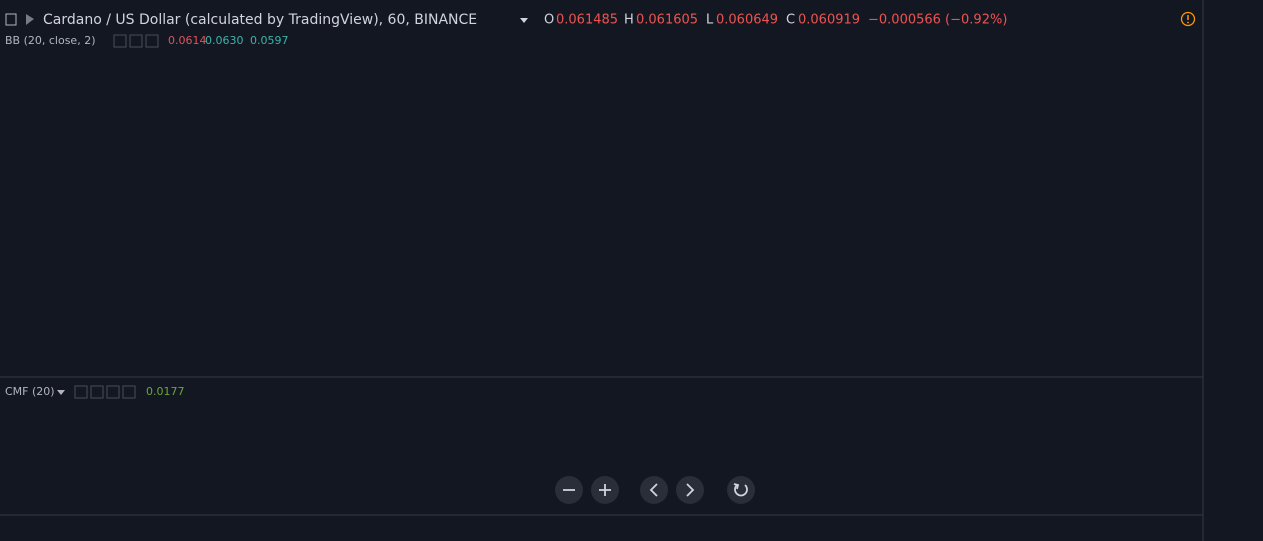  I want to click on ohlc-value: 0.061485, so click(587, 20).